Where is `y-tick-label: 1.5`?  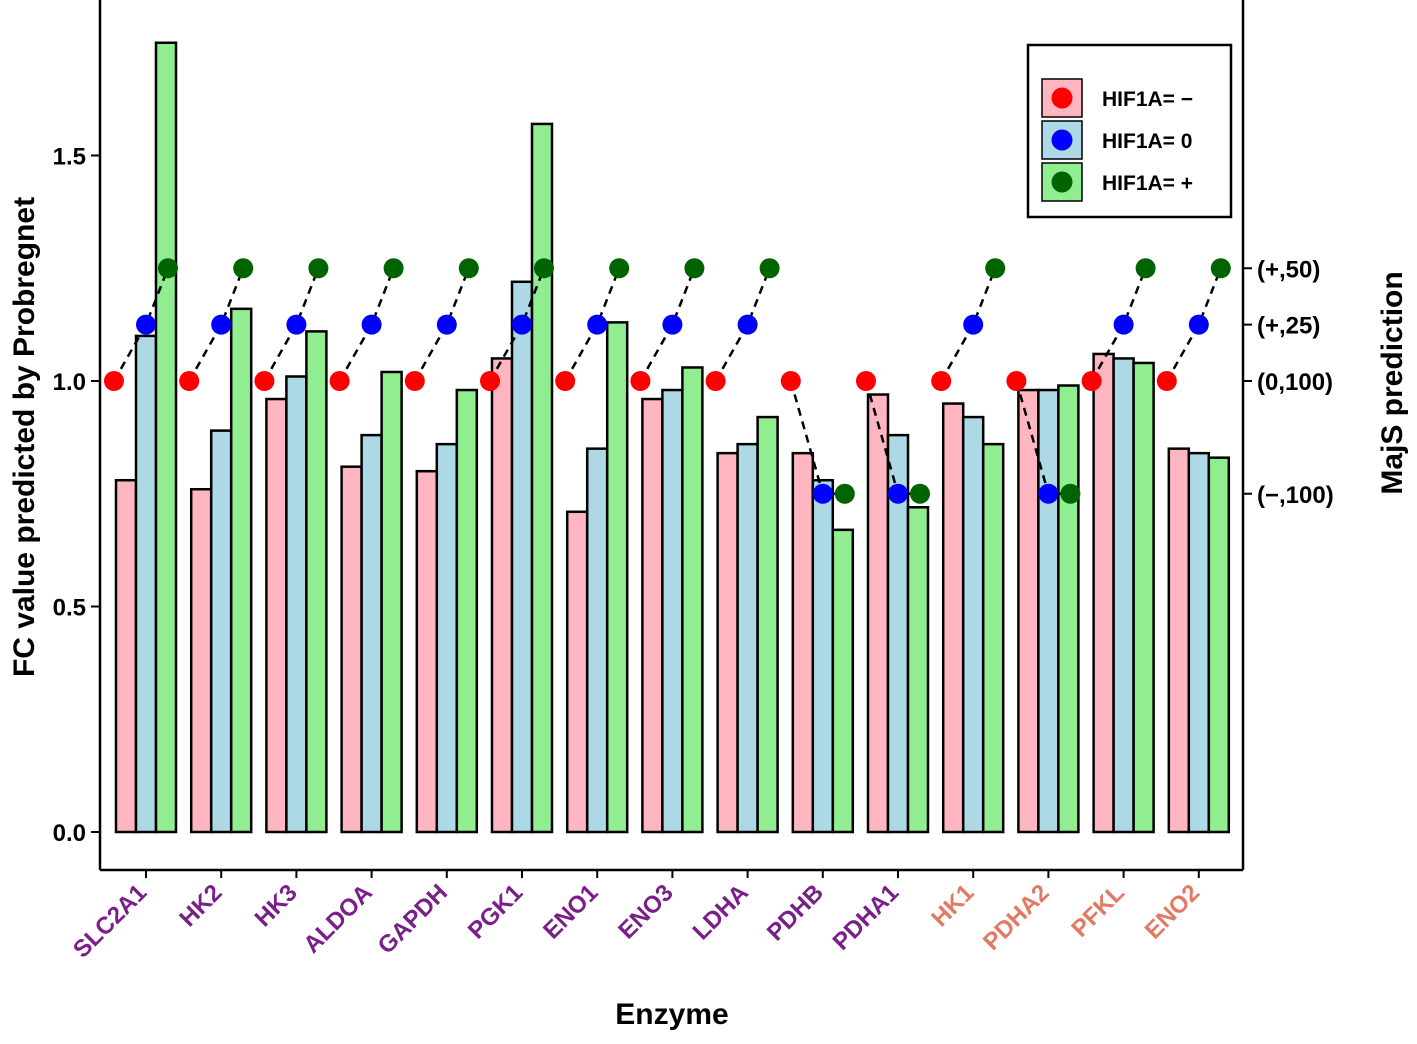 y-tick-label: 1.5 is located at coordinates (69, 157).